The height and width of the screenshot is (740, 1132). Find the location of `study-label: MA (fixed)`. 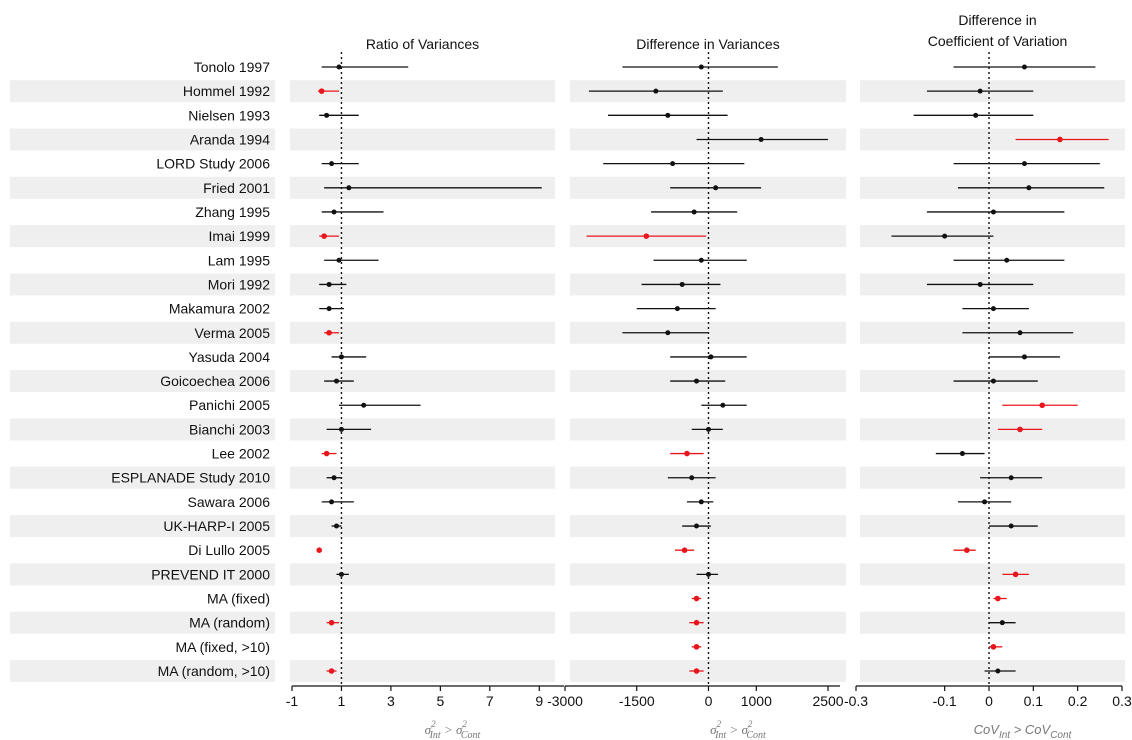

study-label: MA (fixed) is located at coordinates (238, 599).